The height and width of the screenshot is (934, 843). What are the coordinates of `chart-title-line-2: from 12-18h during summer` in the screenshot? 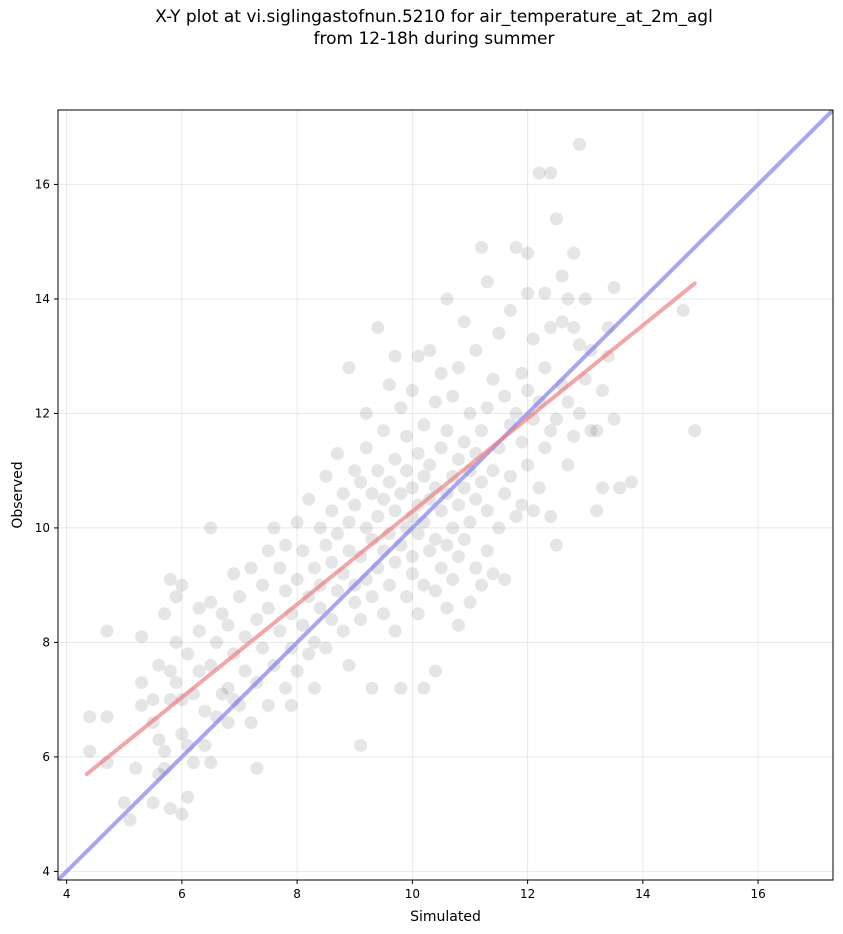 It's located at (434, 39).